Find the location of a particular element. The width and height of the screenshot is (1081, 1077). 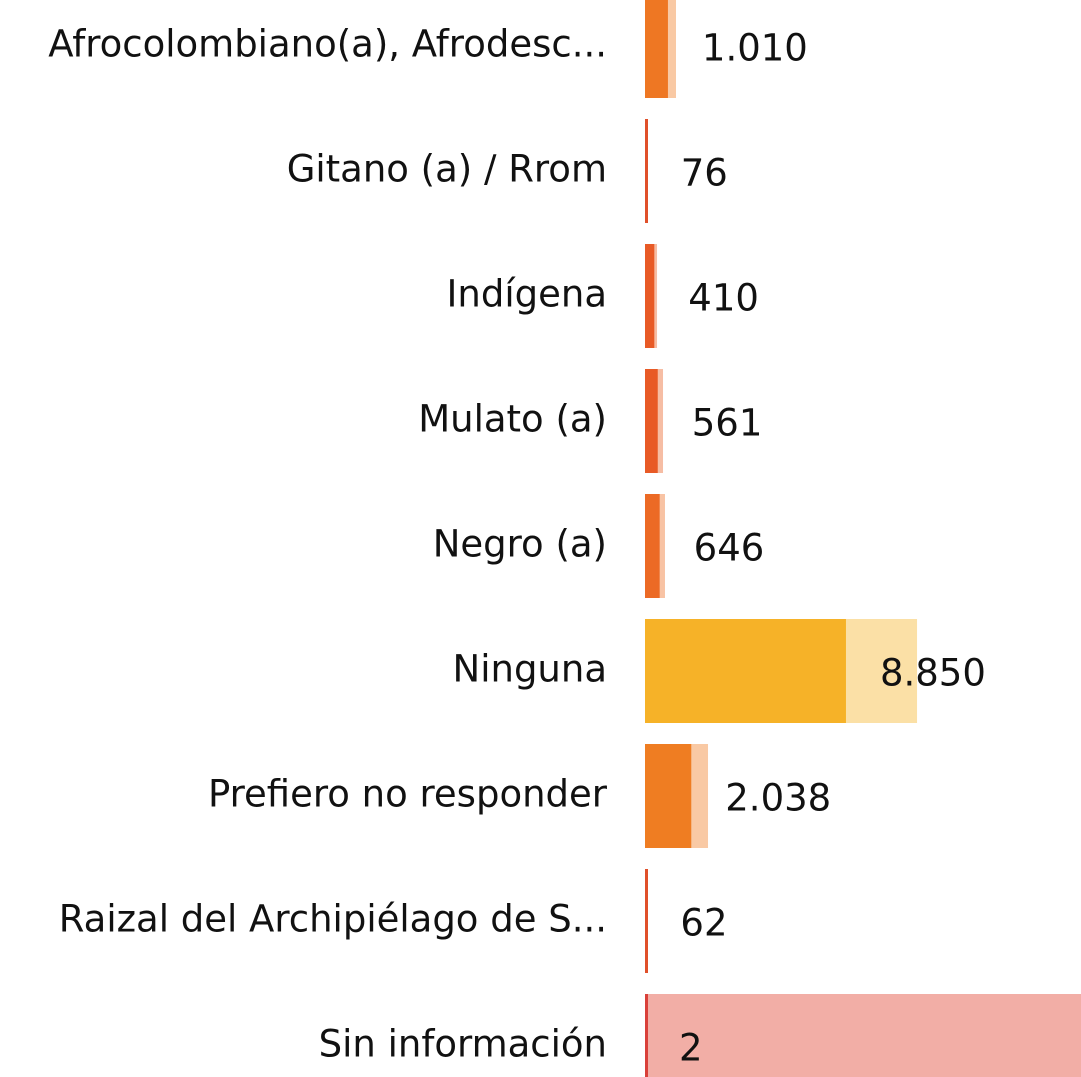

category-label: Indígena is located at coordinates (526, 294).